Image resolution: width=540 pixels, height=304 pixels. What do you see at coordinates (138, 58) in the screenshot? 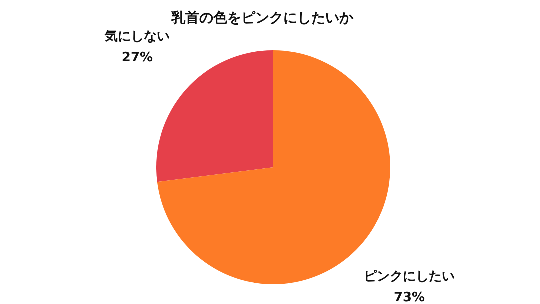
I see `data-label: 27%` at bounding box center [138, 58].